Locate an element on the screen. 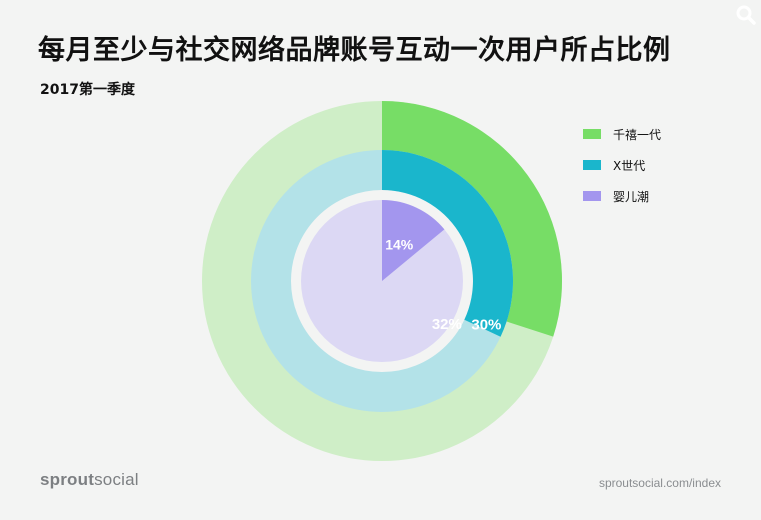 Image resolution: width=761 pixels, height=520 pixels. legend-item-millennials: 千禧一代 is located at coordinates (622, 134).